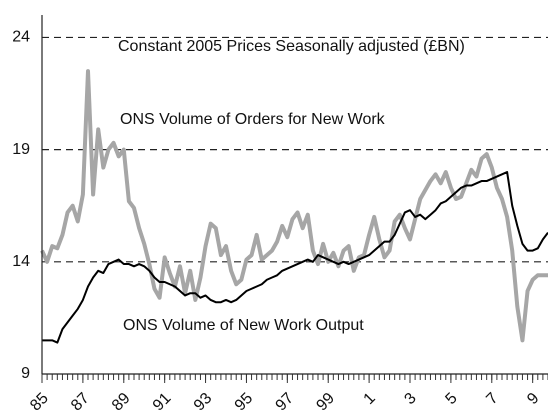 The height and width of the screenshot is (419, 548). Describe the element at coordinates (410, 399) in the screenshot. I see `x-tick-label: 3` at that location.